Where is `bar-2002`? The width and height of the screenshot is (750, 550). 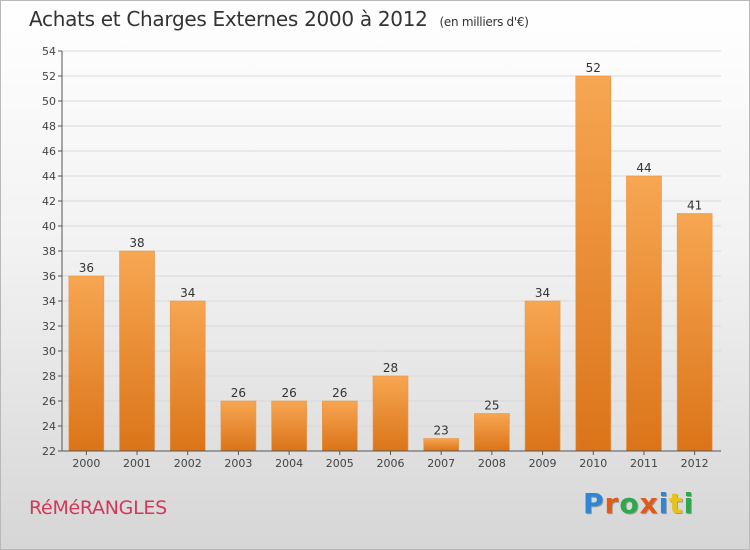
bar-2002 is located at coordinates (187, 376).